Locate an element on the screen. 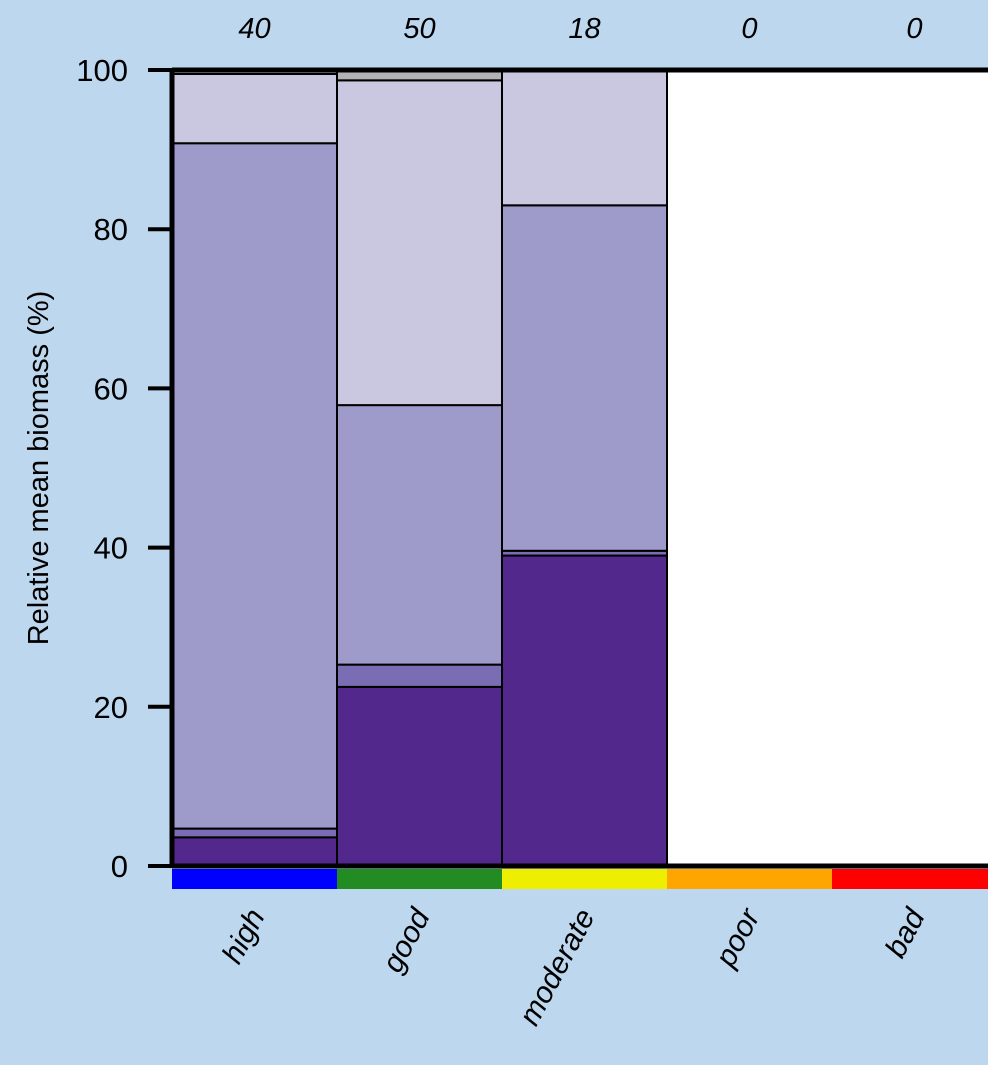 The width and height of the screenshot is (988, 1065). color-band-bad is located at coordinates (910, 879).